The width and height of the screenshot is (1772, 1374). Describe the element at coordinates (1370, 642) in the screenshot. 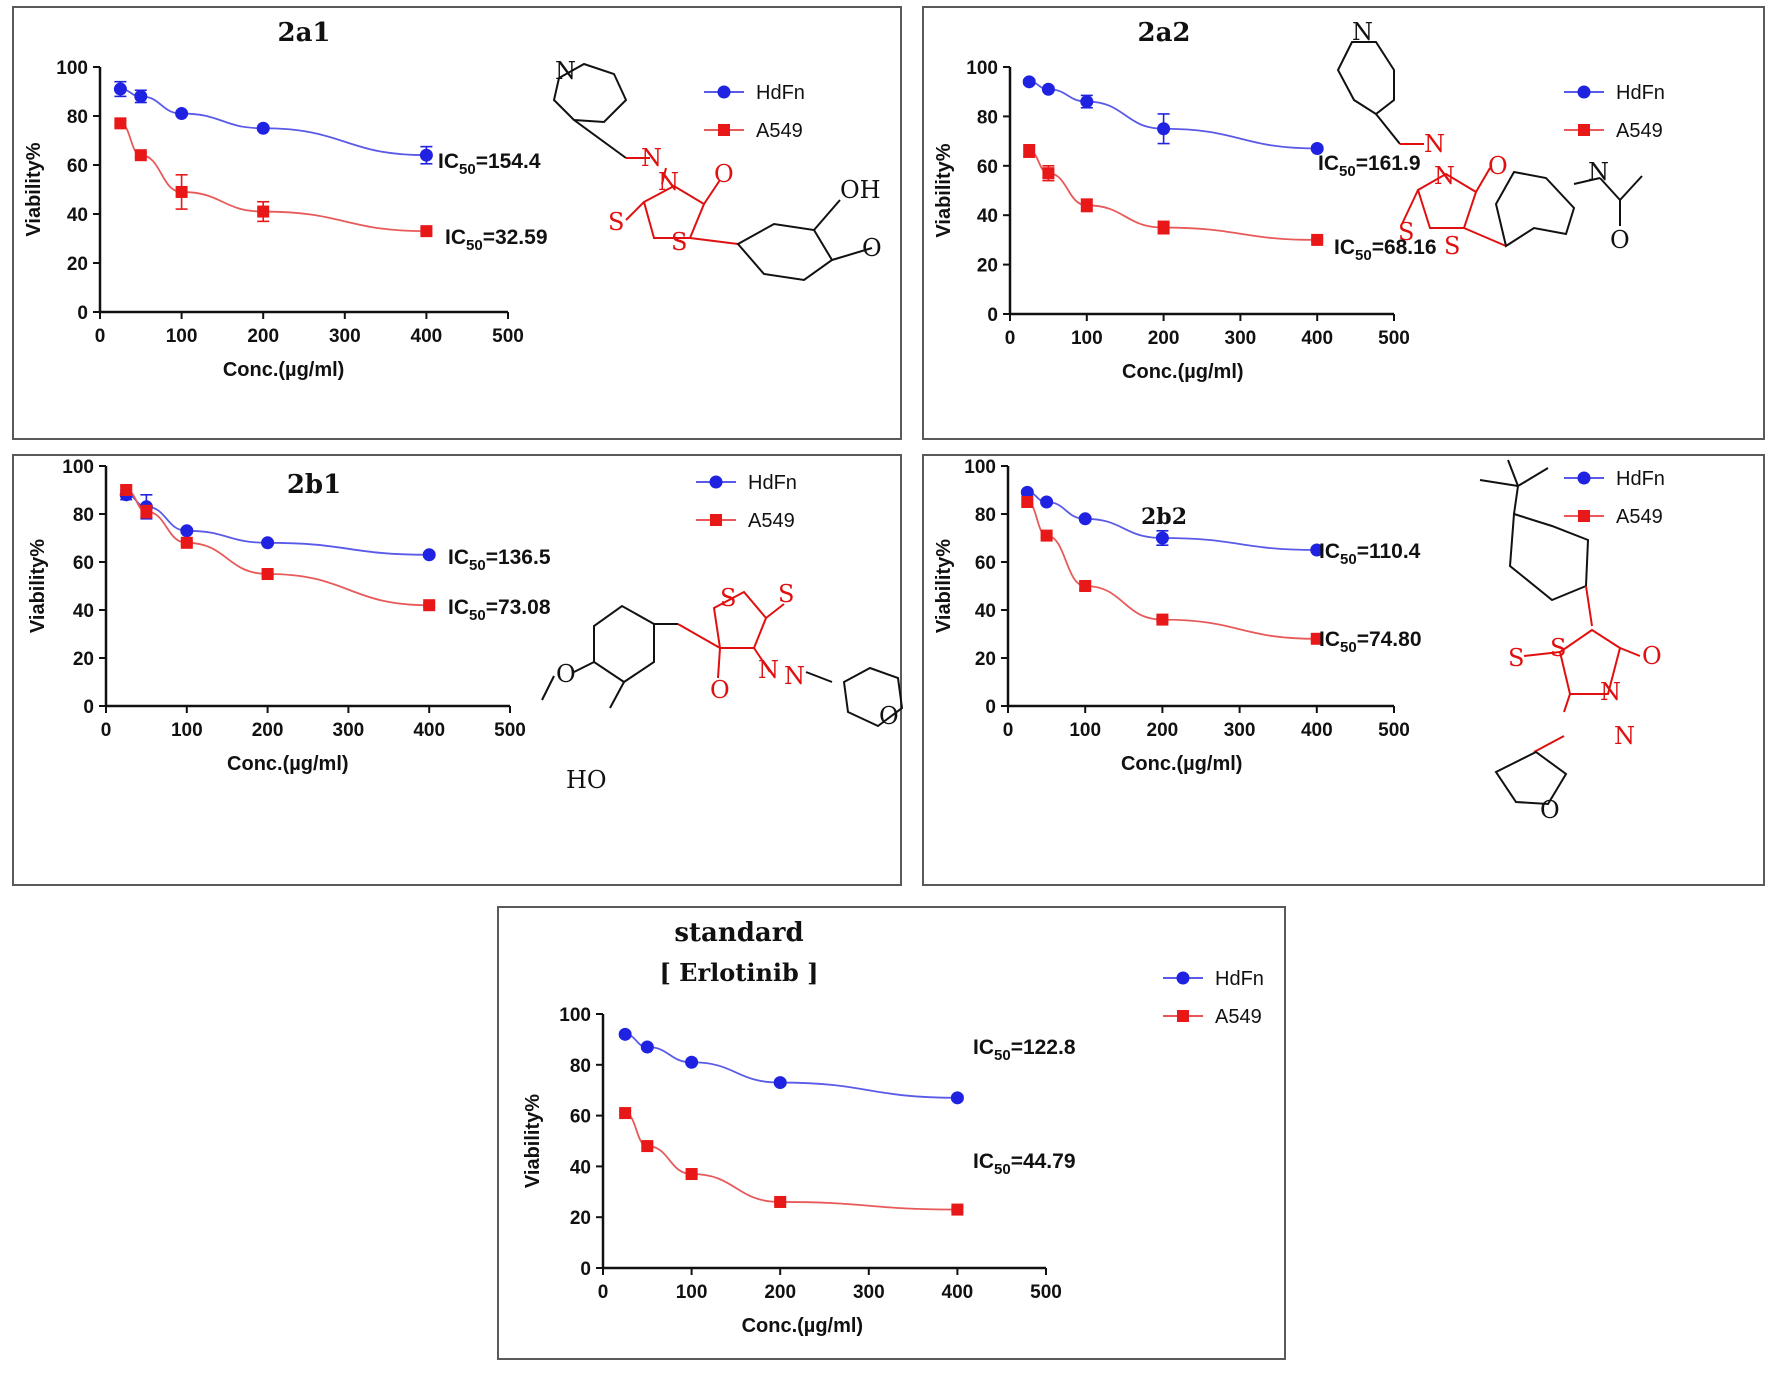

I see `ic50-annotation: IC50=74.80` at that location.